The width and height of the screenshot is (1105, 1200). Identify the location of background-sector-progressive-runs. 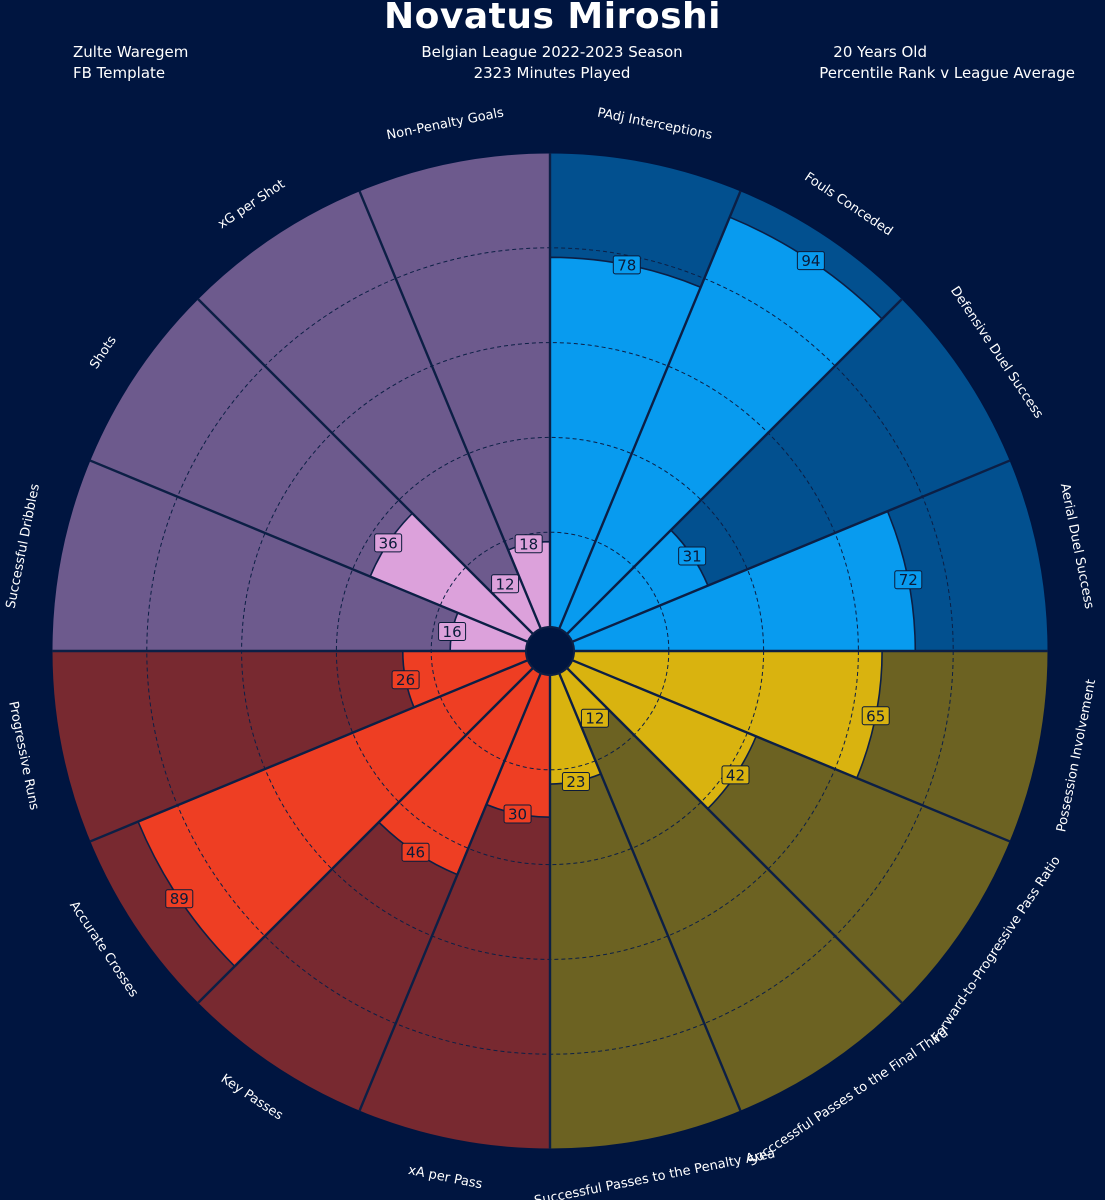
(290, 746).